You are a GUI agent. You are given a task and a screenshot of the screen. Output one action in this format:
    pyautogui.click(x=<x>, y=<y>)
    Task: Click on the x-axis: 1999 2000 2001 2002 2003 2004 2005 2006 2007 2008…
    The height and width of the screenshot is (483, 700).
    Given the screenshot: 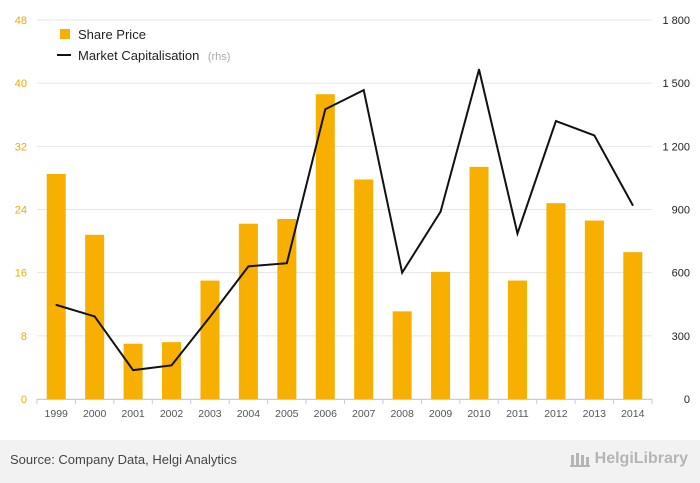 What is the action you would take?
    pyautogui.click(x=344, y=409)
    